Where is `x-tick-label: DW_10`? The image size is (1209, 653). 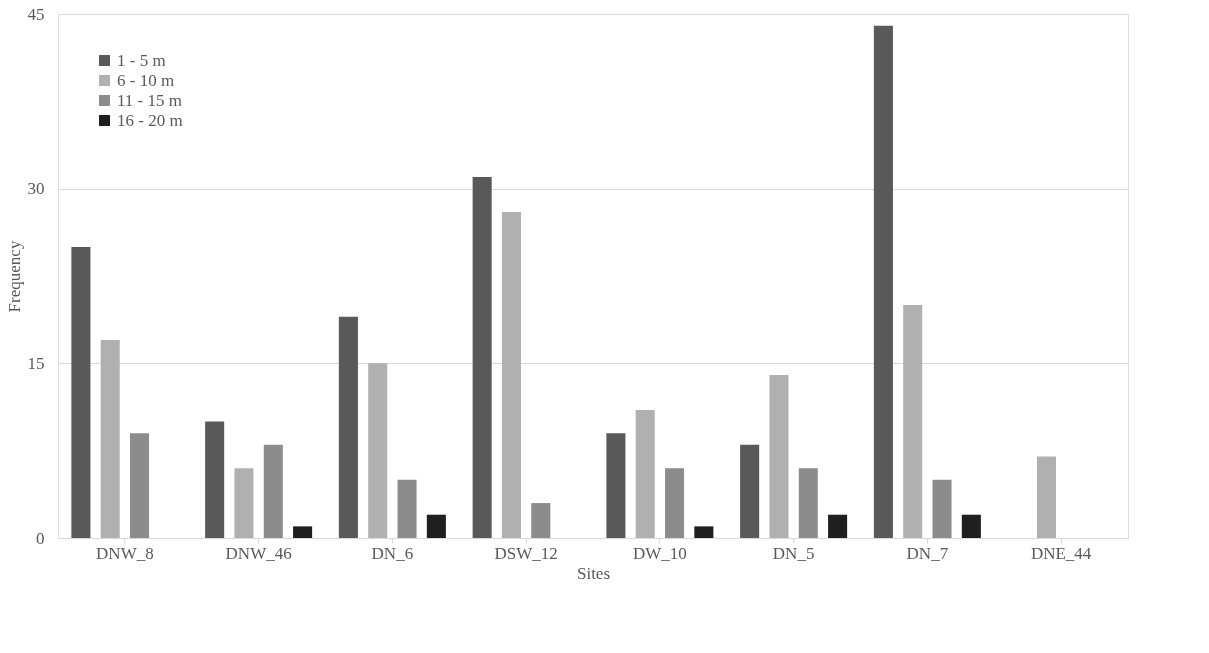
x-tick-label: DW_10 is located at coordinates (659, 553).